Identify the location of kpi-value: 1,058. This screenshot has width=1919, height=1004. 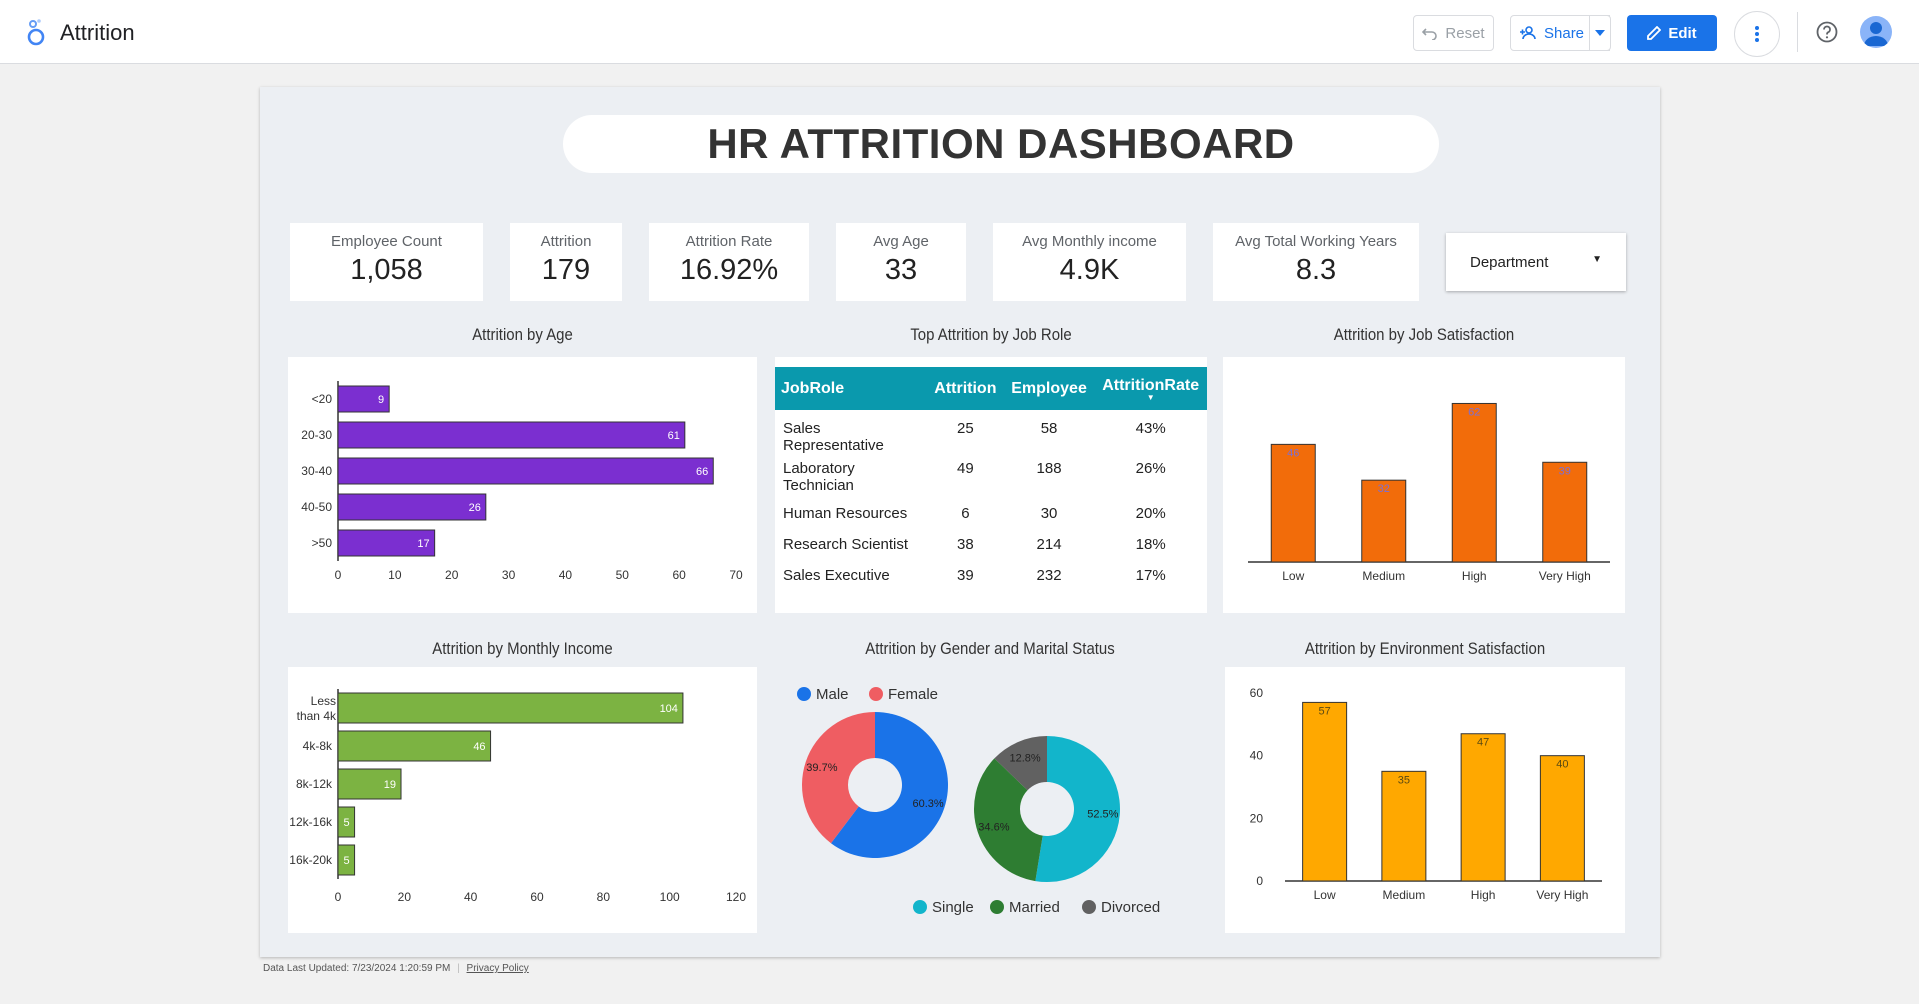
(386, 270).